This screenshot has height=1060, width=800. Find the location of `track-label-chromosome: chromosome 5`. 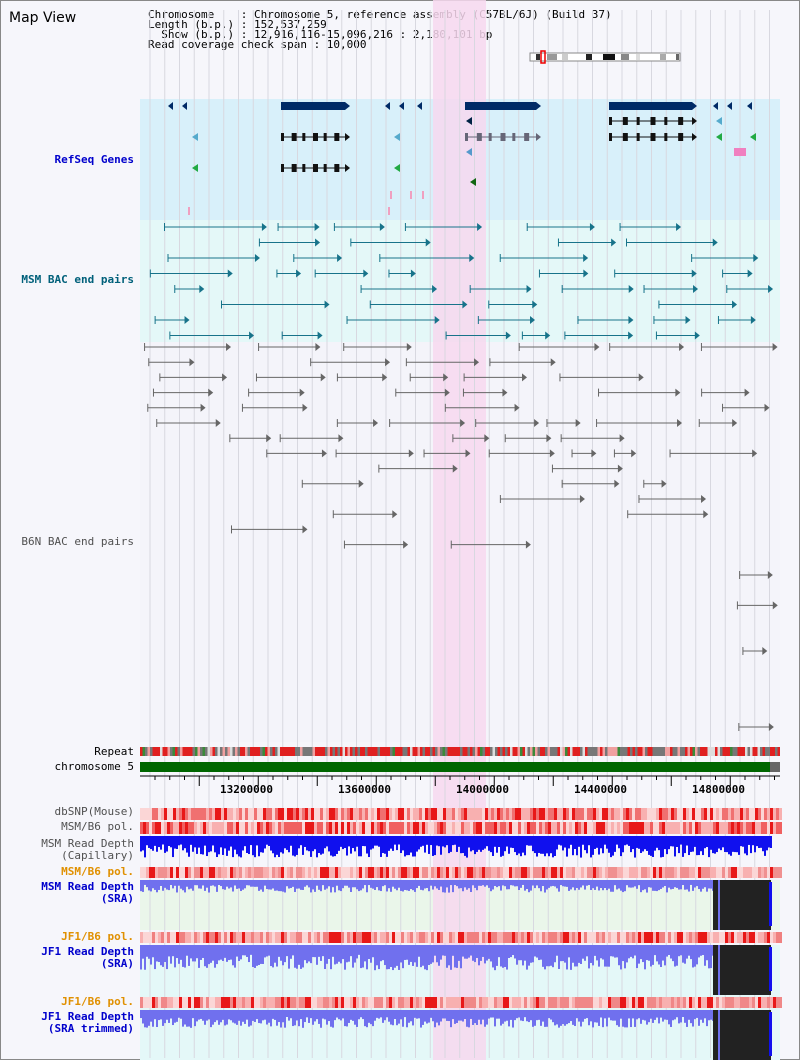

track-label-chromosome: chromosome 5 is located at coordinates (94, 766).